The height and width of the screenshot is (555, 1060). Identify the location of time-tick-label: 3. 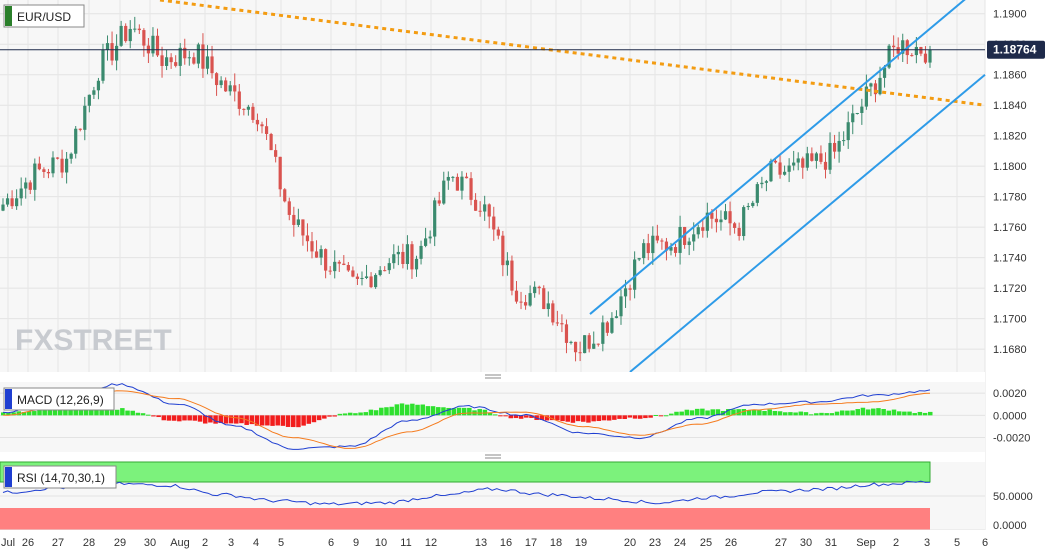
(231, 543).